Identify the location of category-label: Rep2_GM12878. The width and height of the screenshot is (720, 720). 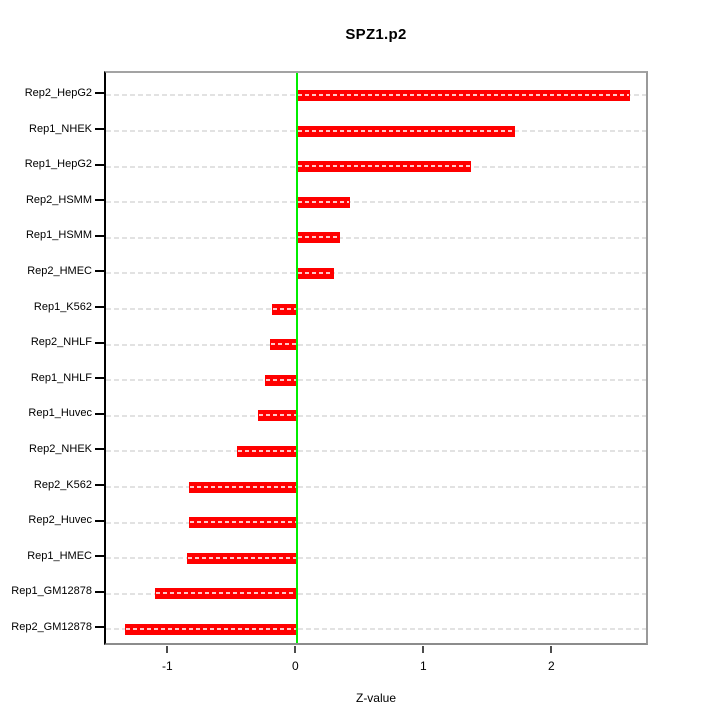
(51, 626).